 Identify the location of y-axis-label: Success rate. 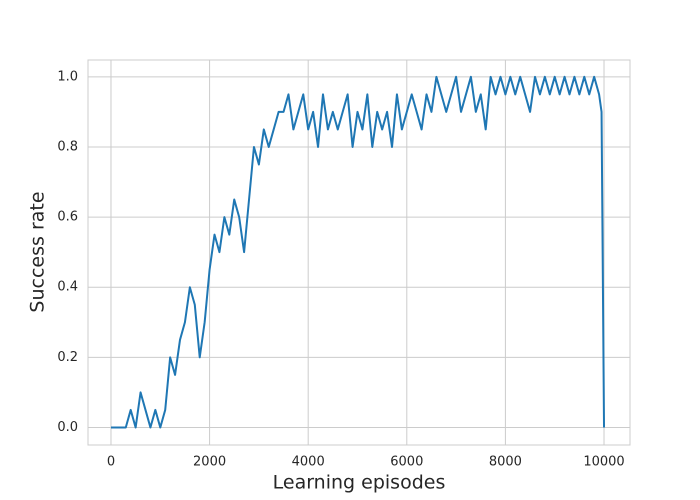
(38, 251).